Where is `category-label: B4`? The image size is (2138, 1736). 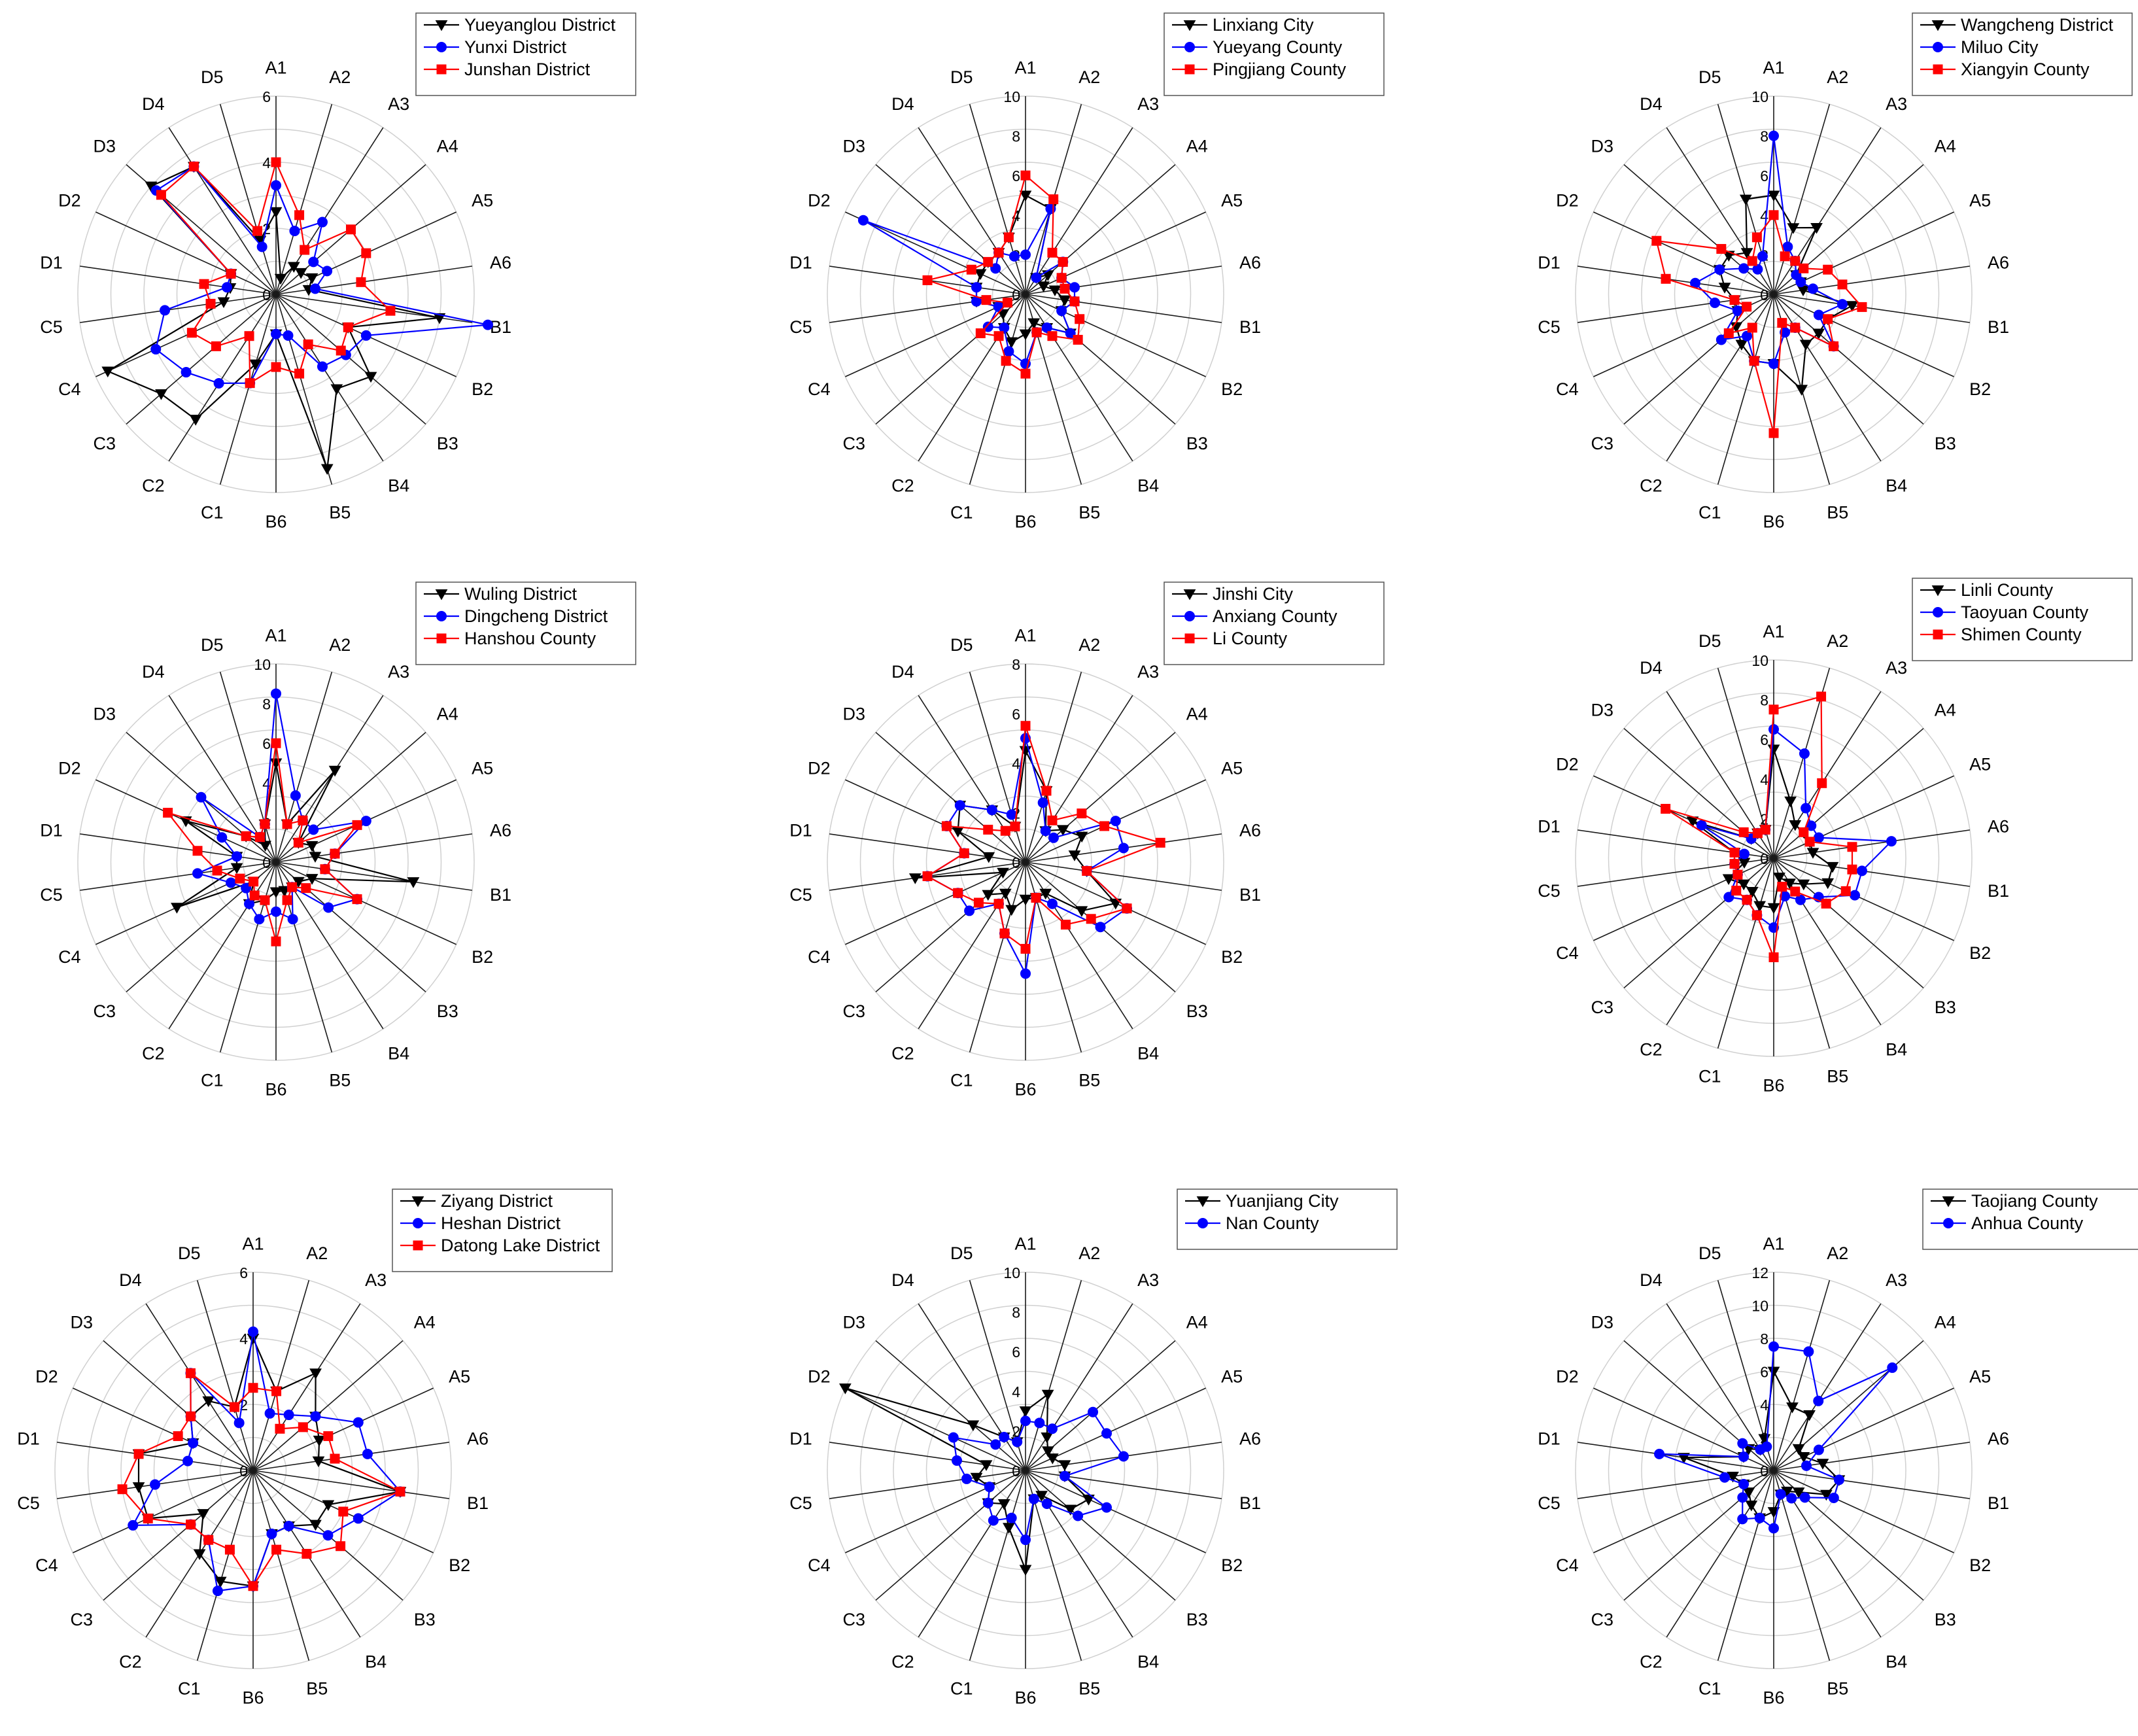 category-label: B4 is located at coordinates (1148, 486).